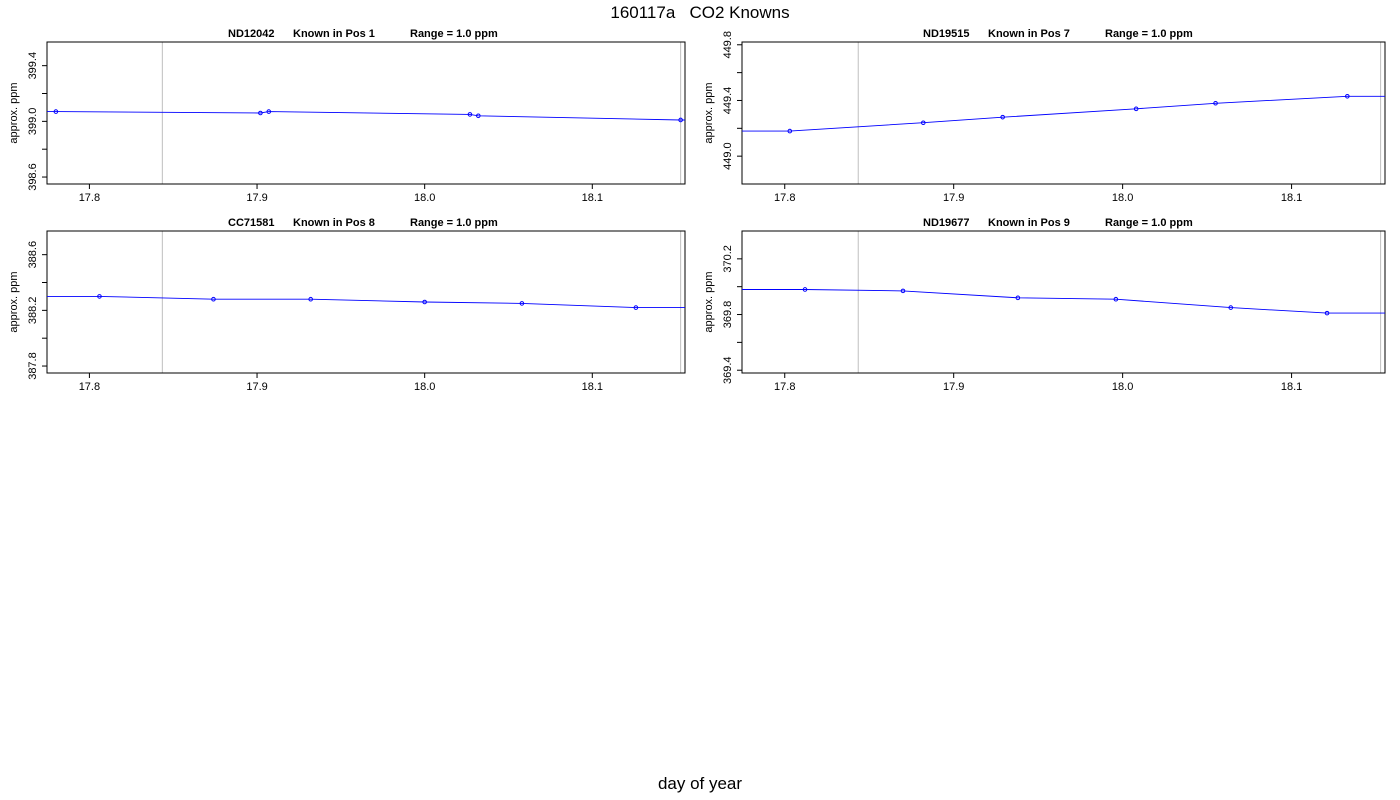 The image size is (1400, 800). What do you see at coordinates (728, 45) in the screenshot?
I see `y-tick-label: 449.8` at bounding box center [728, 45].